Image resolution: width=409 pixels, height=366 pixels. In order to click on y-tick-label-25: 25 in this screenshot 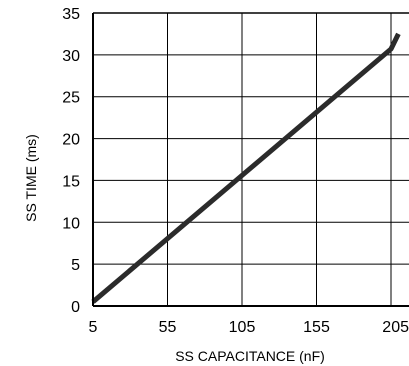, I will do `click(71, 98)`.